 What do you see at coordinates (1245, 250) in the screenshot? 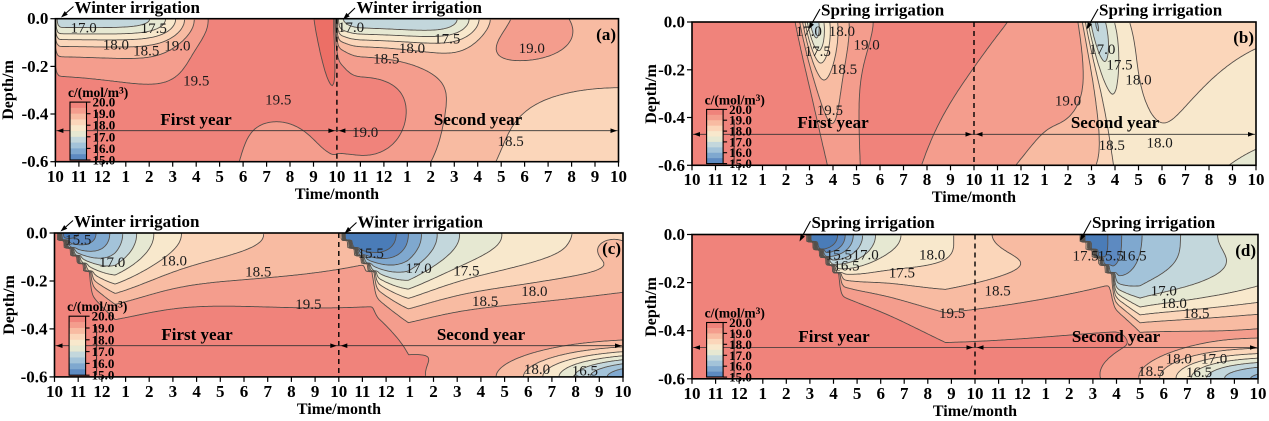
I see `svg-text: (d)` at bounding box center [1245, 250].